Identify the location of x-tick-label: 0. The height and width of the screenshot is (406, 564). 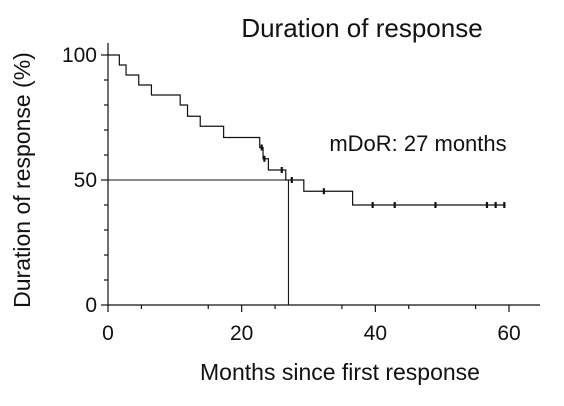
(108, 333).